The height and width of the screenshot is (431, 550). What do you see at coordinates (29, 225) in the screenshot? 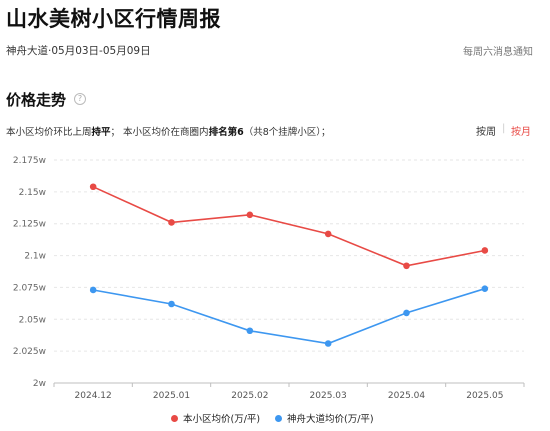
I see `y-tick-label: 2.125w` at bounding box center [29, 225].